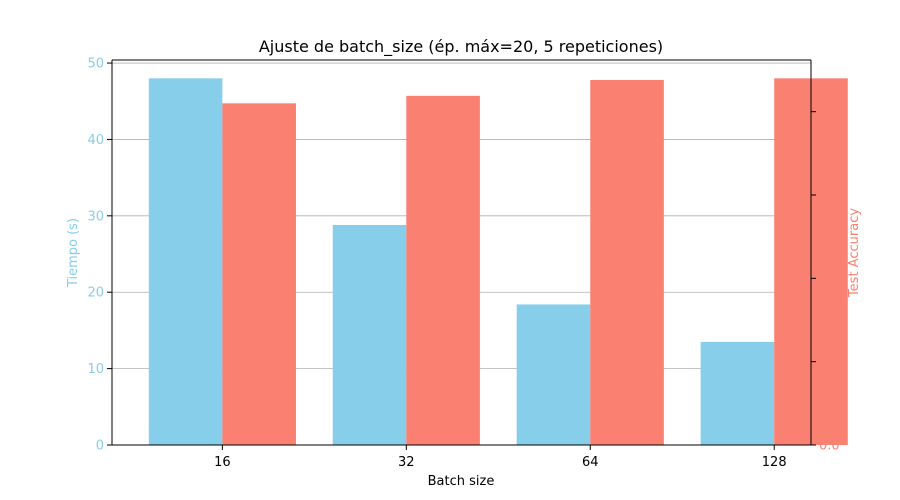  What do you see at coordinates (100, 446) in the screenshot?
I see `left-tick-label-0: 0` at bounding box center [100, 446].